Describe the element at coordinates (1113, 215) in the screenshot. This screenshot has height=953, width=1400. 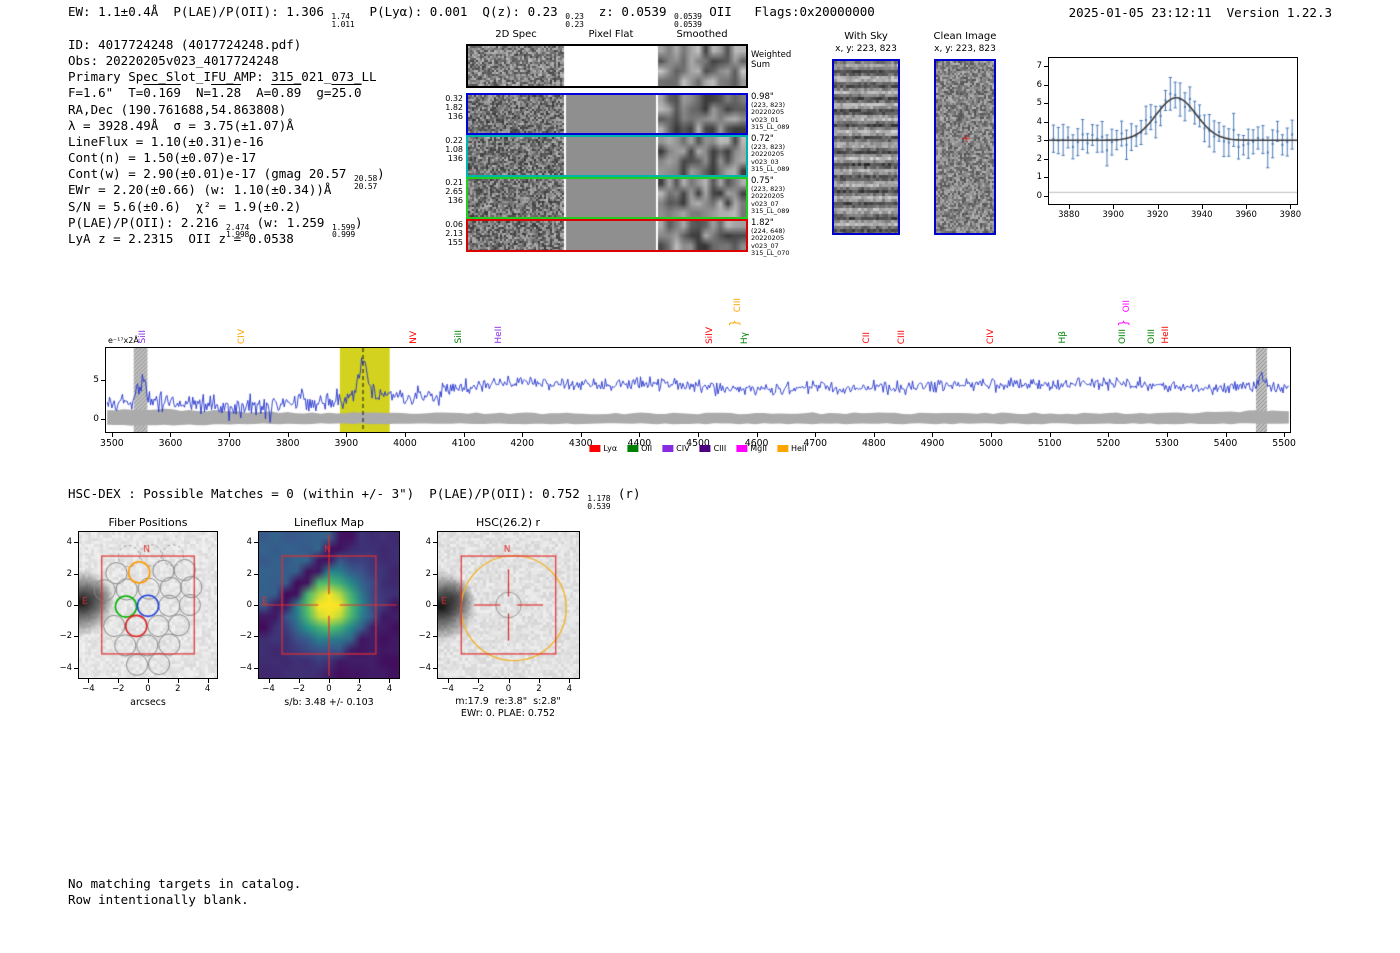
I see `fit-xtick-label: 3900` at that location.